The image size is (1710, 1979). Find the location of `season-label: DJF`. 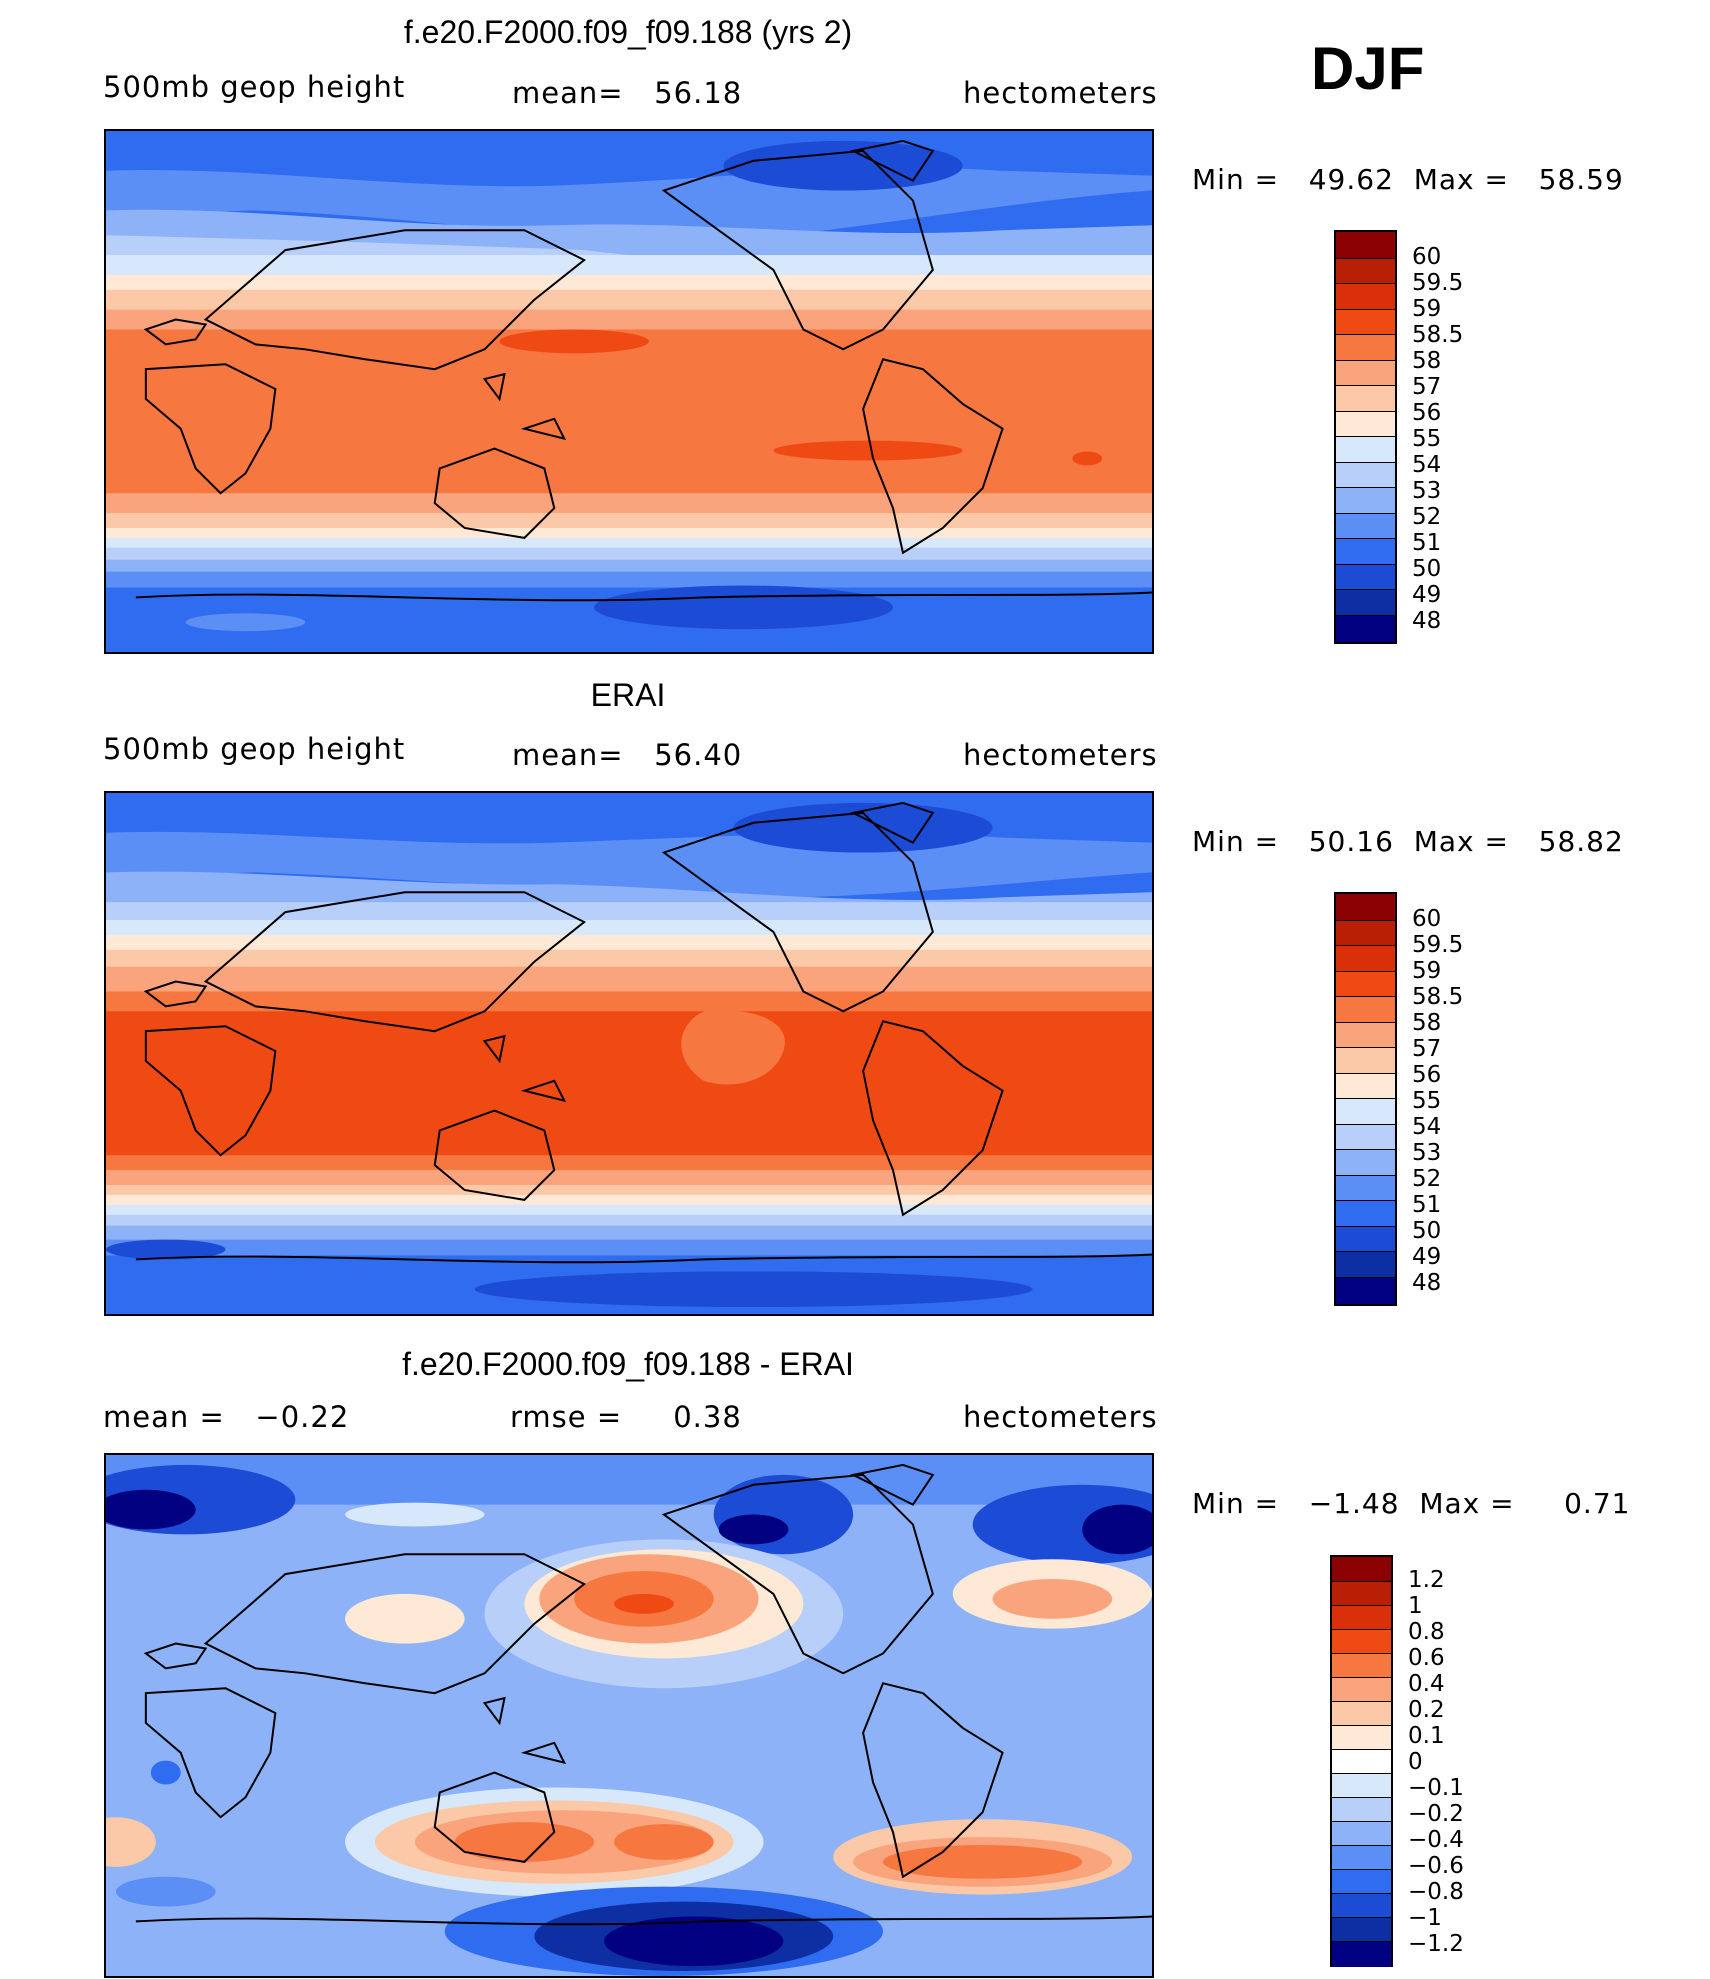

season-label: DJF is located at coordinates (1368, 68).